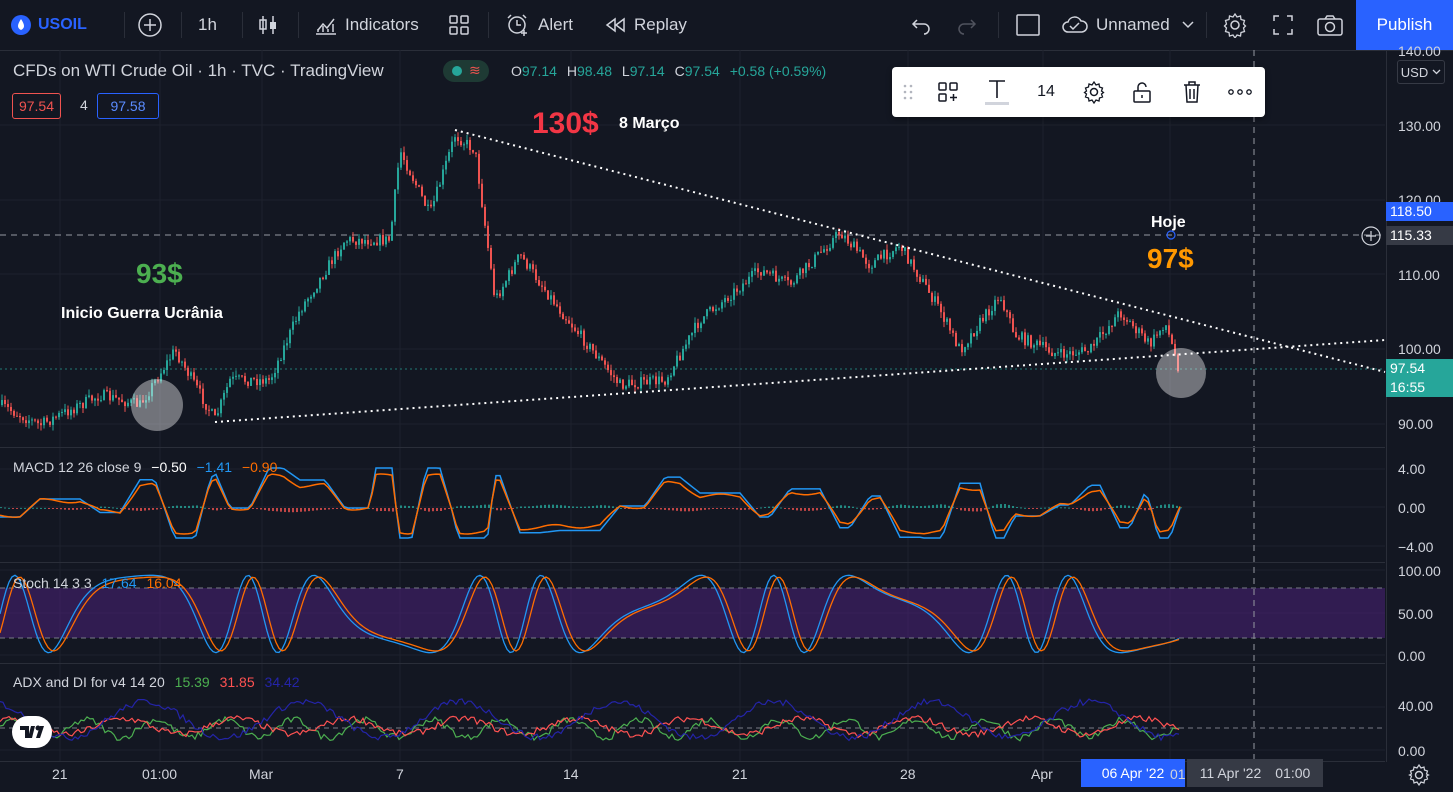  I want to click on settings-icon, so click(1094, 92).